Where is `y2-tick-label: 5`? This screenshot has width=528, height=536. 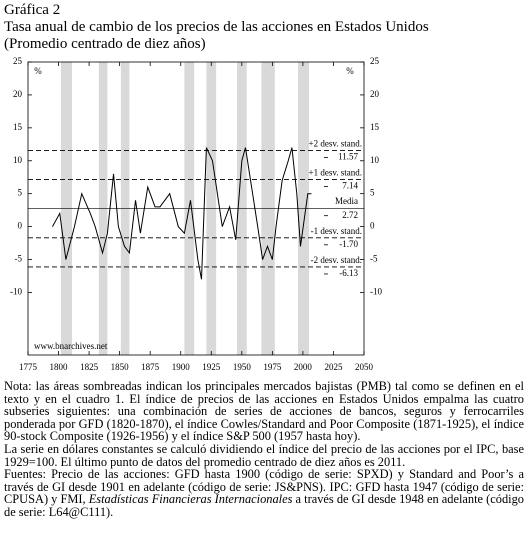
y2-tick-label: 5 is located at coordinates (372, 193).